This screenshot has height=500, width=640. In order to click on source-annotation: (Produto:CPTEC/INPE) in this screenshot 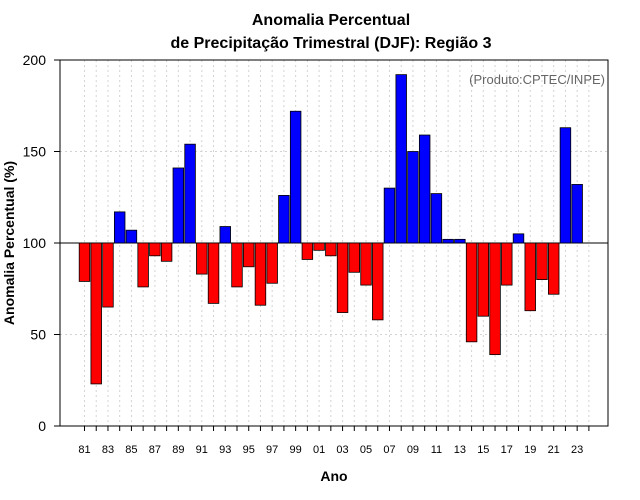, I will do `click(537, 79)`.